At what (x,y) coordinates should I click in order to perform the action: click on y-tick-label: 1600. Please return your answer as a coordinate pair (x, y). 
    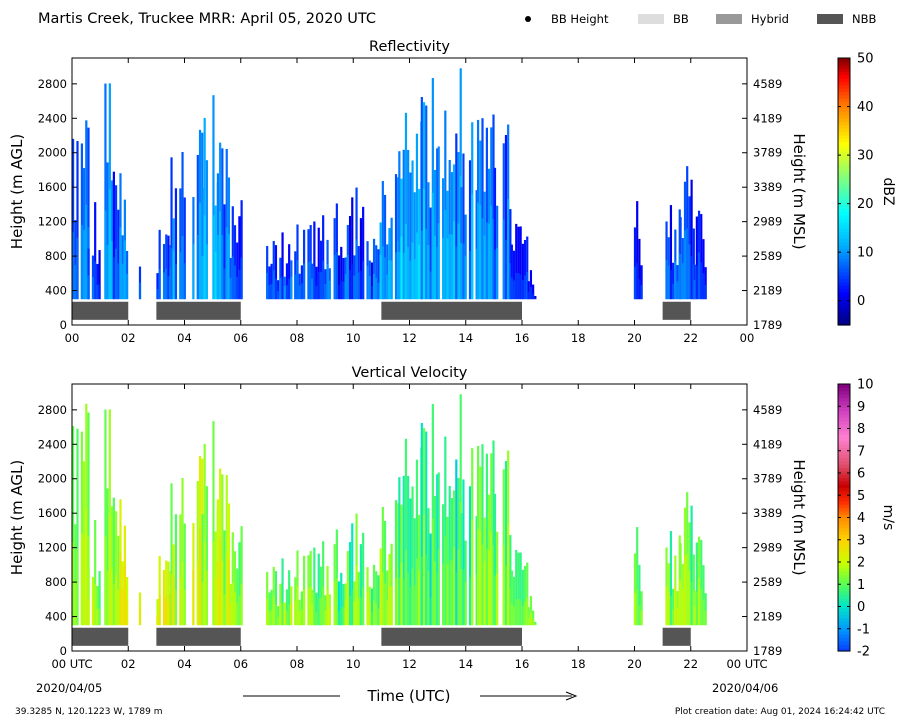
    Looking at the image, I should click on (52, 187).